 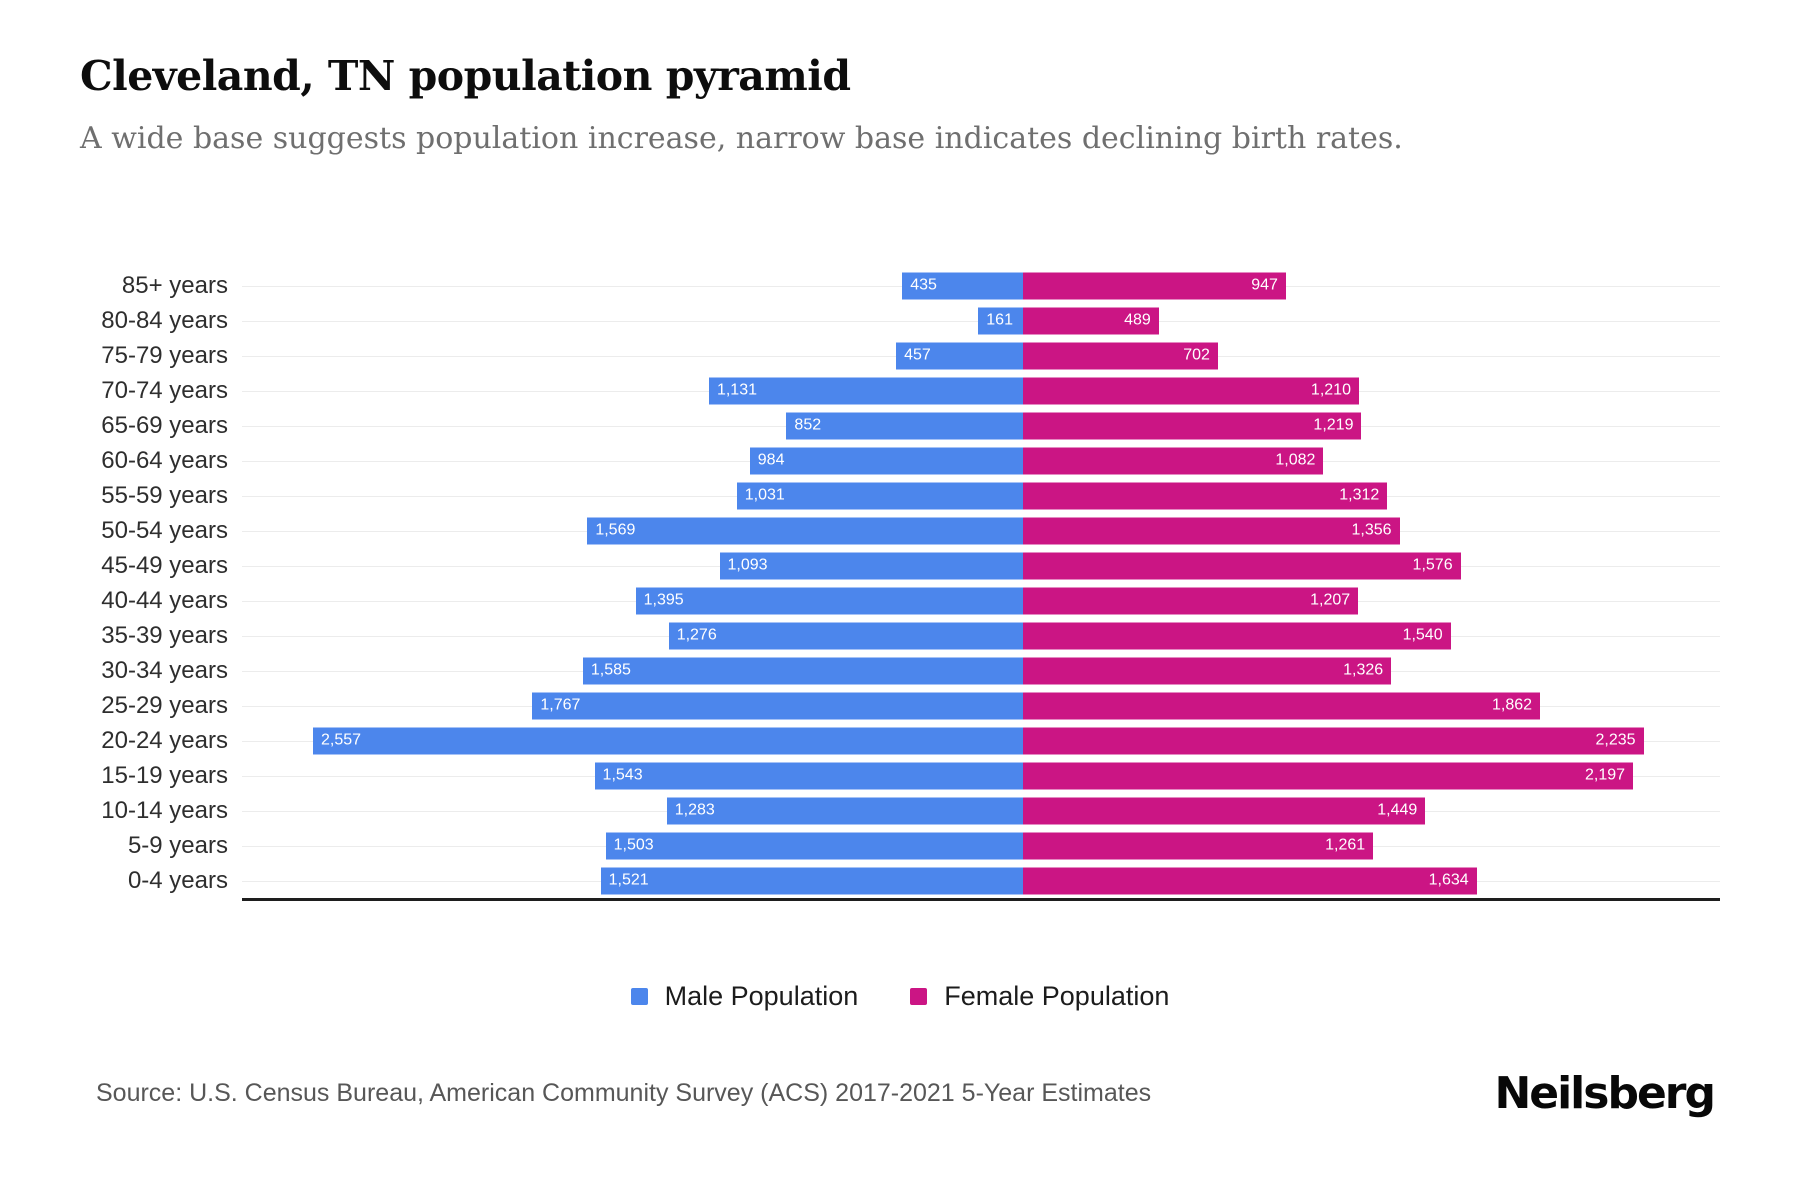 I want to click on row-track: 1,767 1,862, so click(x=981, y=705).